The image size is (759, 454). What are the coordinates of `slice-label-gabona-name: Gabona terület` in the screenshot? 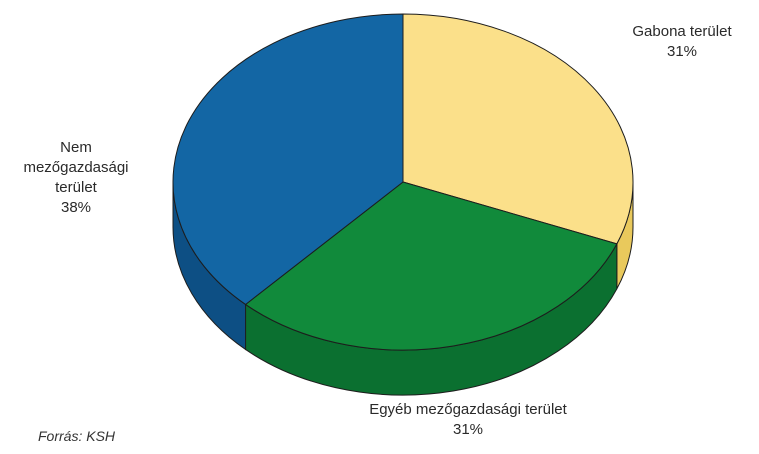 It's located at (682, 31).